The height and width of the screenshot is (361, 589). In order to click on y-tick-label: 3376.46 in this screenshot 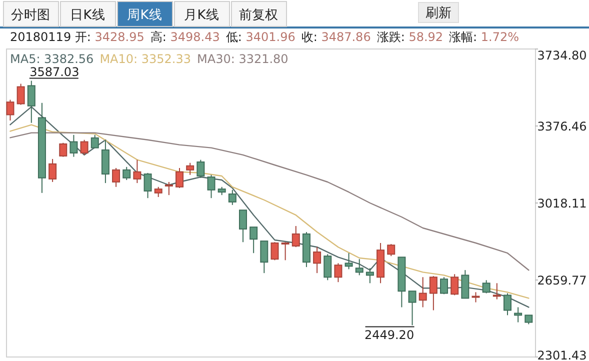, I will do `click(562, 127)`.